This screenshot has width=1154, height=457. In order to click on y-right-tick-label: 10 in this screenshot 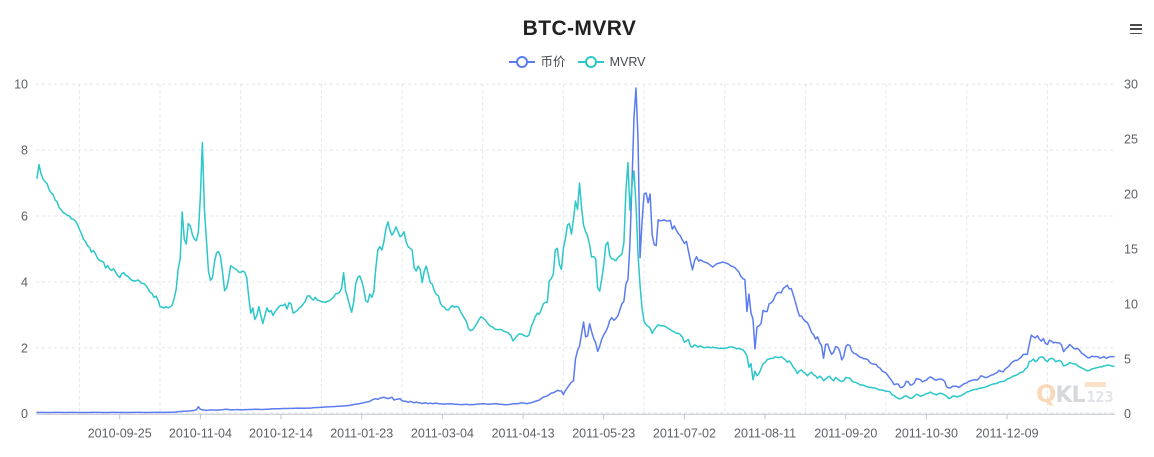, I will do `click(1131, 304)`.